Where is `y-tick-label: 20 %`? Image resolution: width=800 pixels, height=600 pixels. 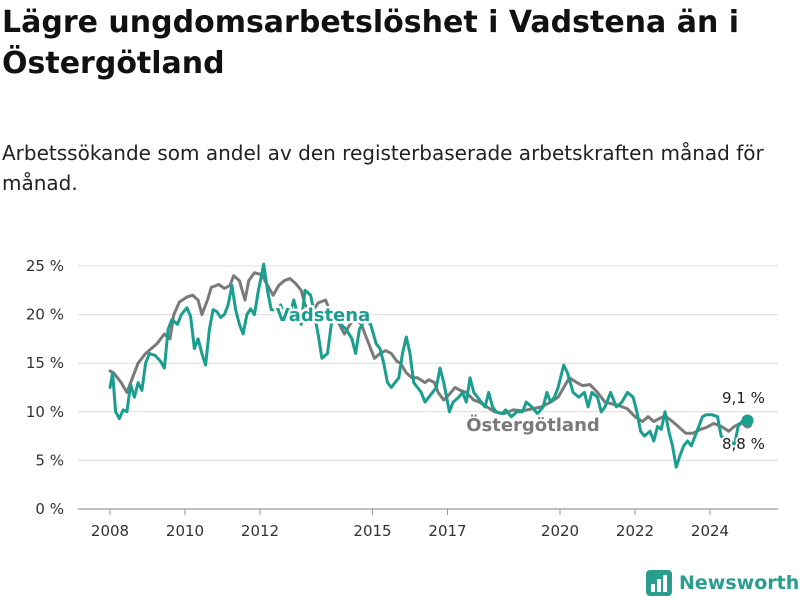
y-tick-label: 20 % is located at coordinates (45, 315).